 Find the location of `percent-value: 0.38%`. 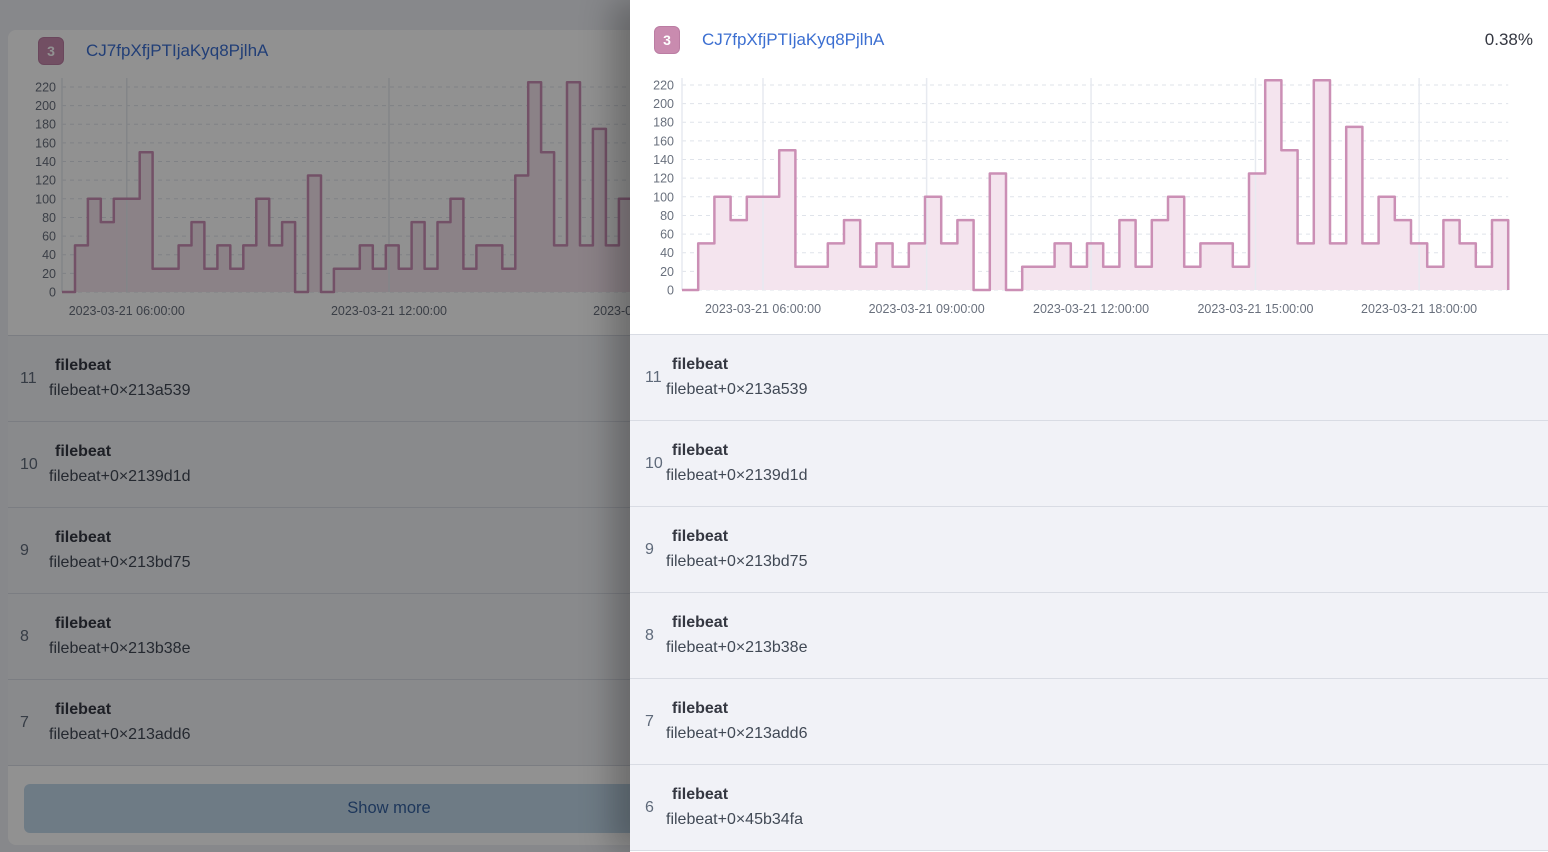

percent-value: 0.38% is located at coordinates (1508, 39).